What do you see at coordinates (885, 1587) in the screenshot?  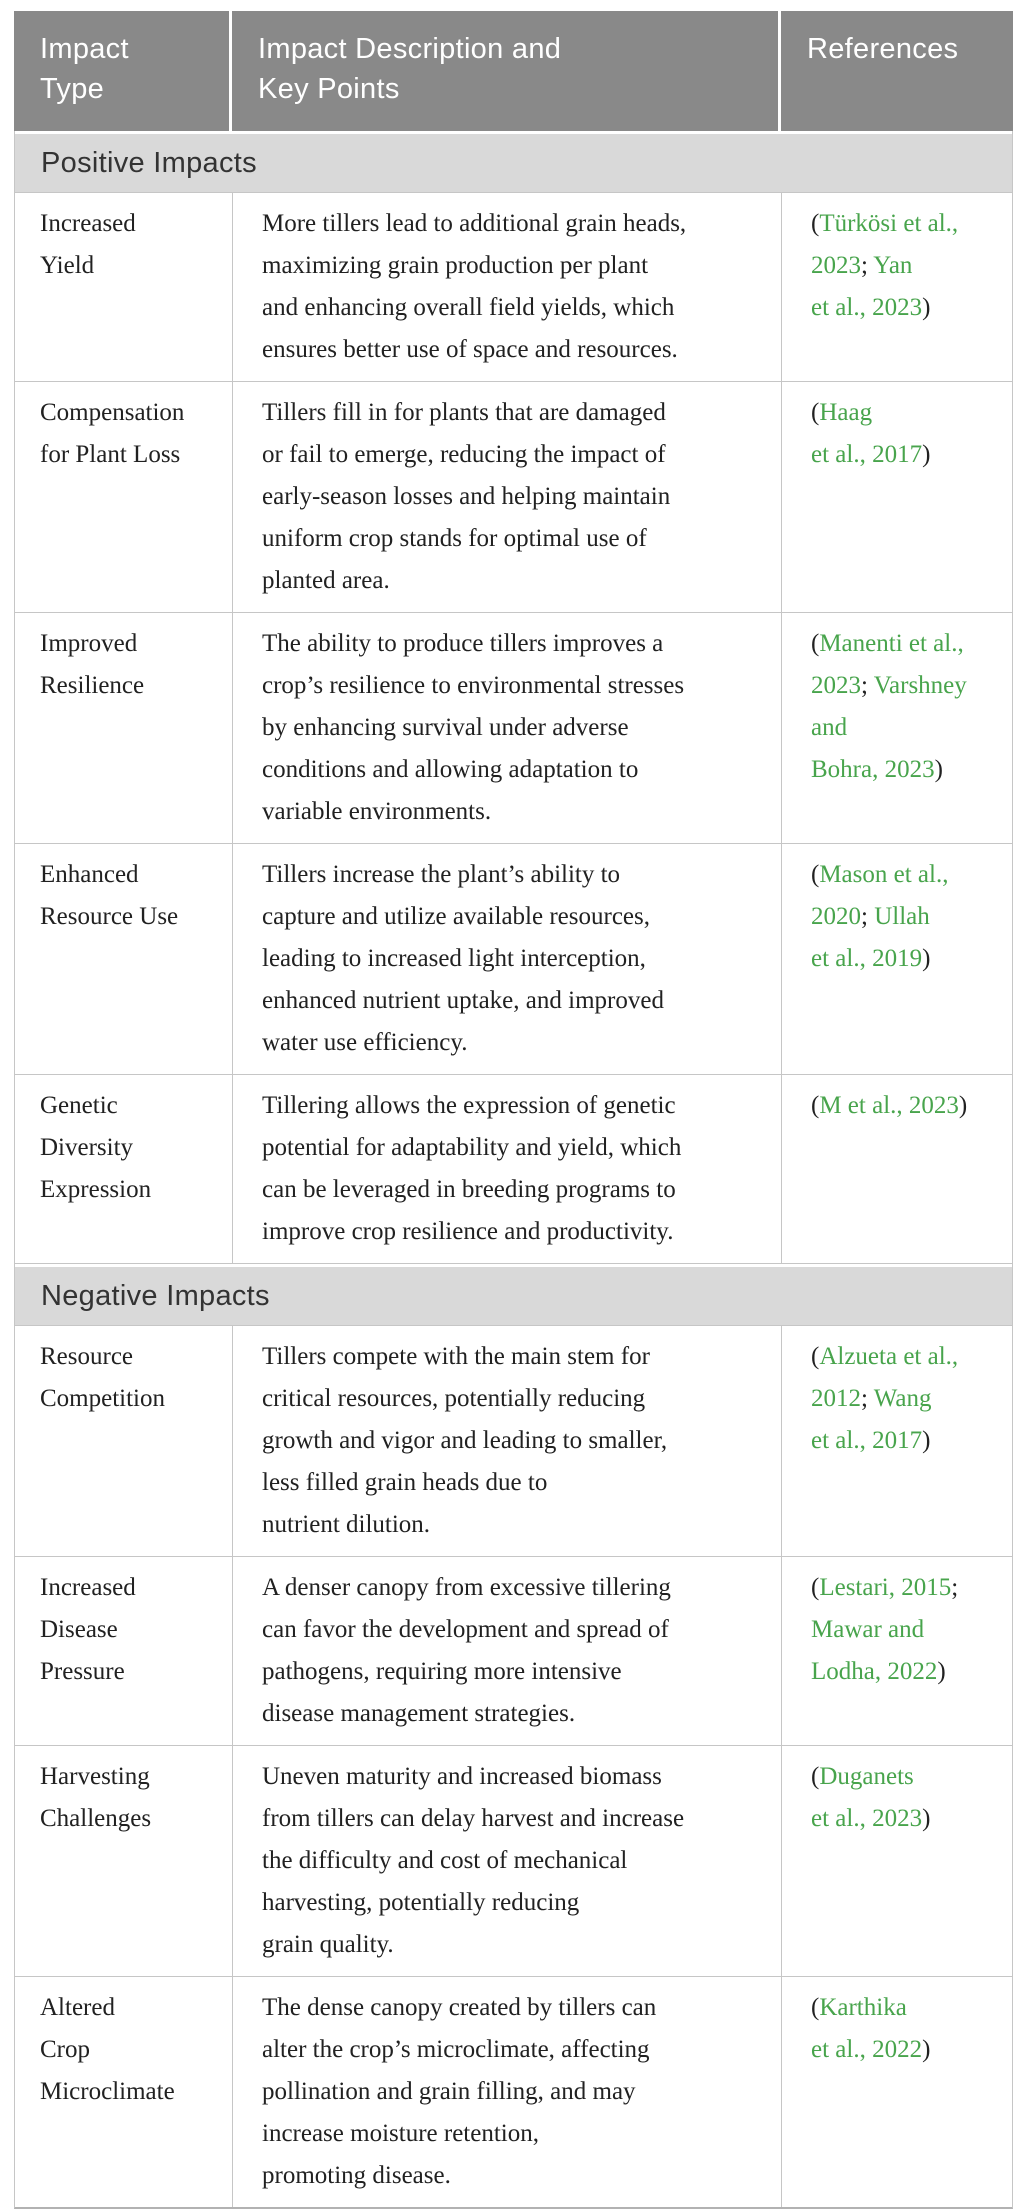 I see `citation-link: Lestari, 2015` at bounding box center [885, 1587].